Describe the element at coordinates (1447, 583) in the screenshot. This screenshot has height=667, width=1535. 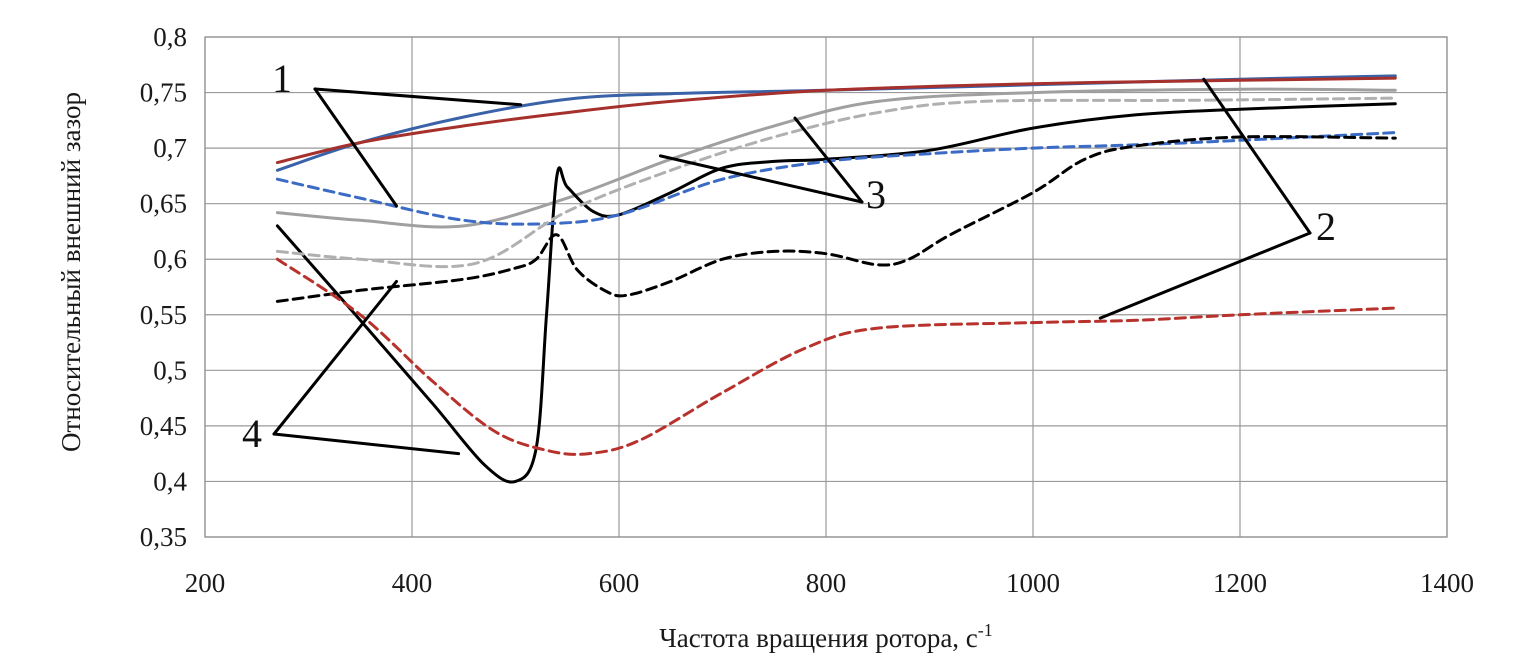
I see `x-tick-label: 1400` at that location.